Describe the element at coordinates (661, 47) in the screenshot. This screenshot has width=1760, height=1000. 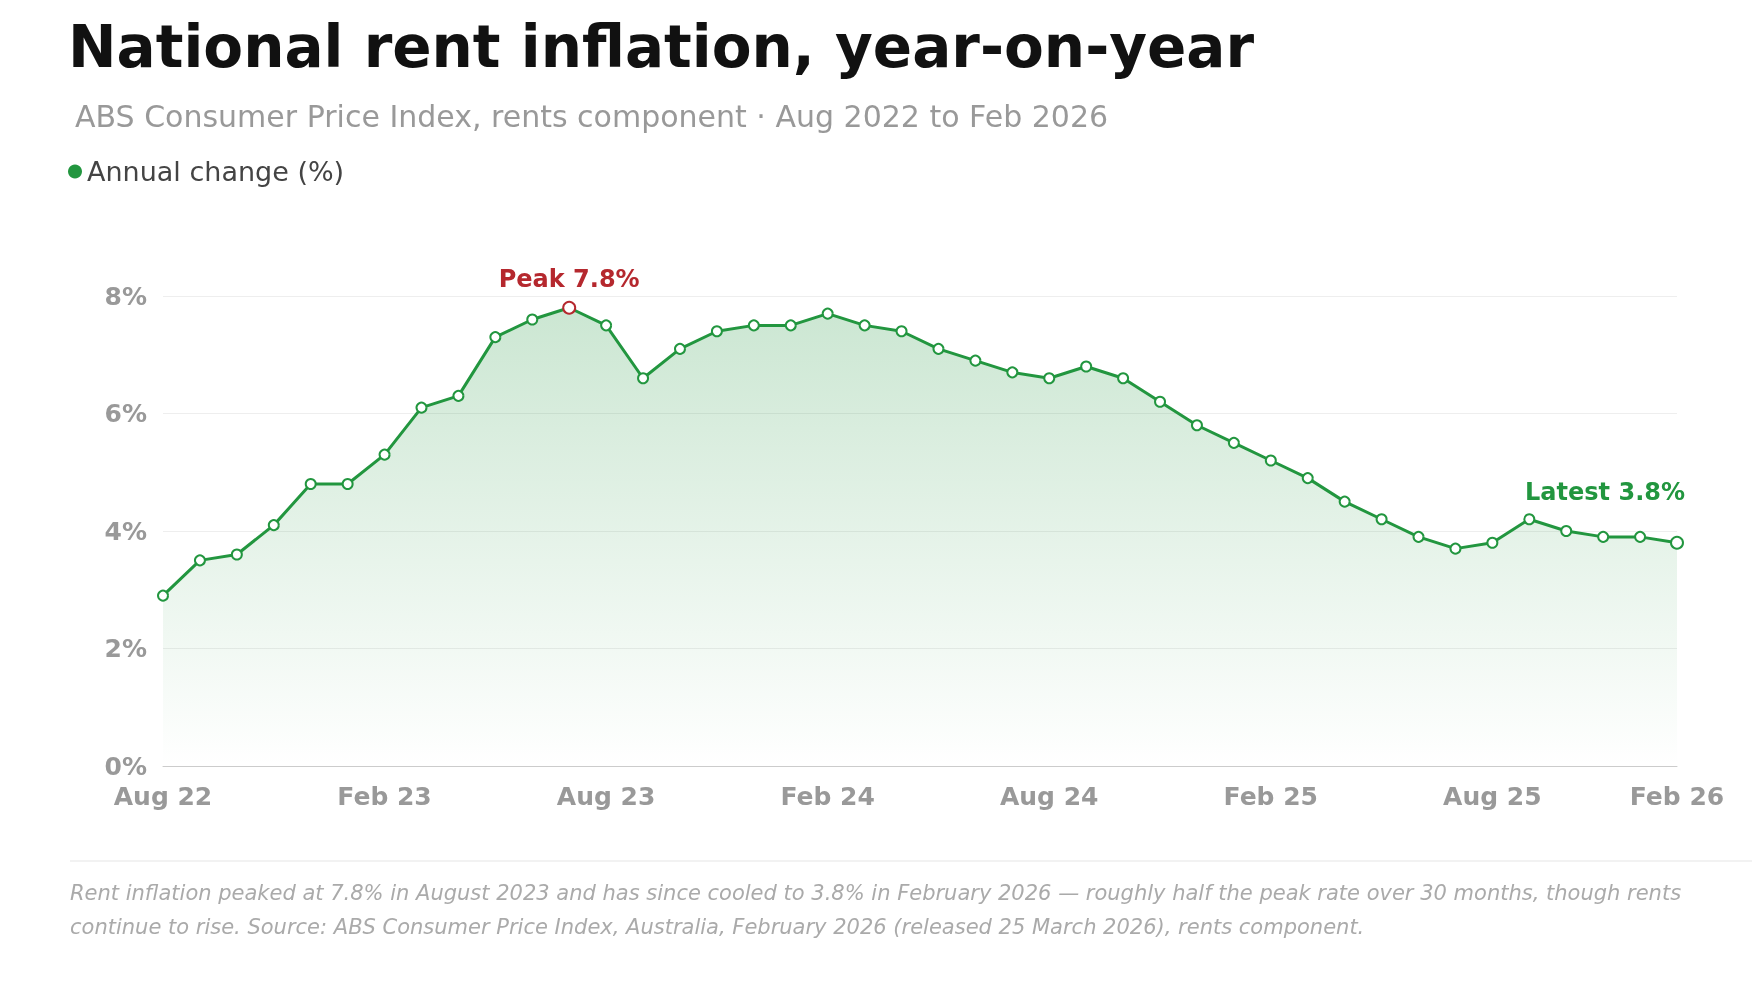
I see `chart-title: National rent inflation, year-on-year` at that location.